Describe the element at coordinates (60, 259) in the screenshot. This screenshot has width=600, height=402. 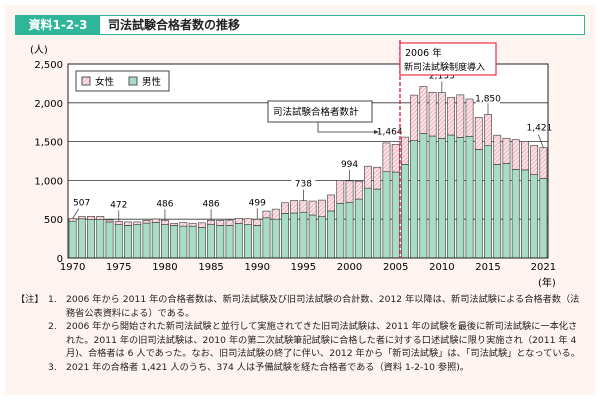
I see `y-tick-label: 0` at that location.